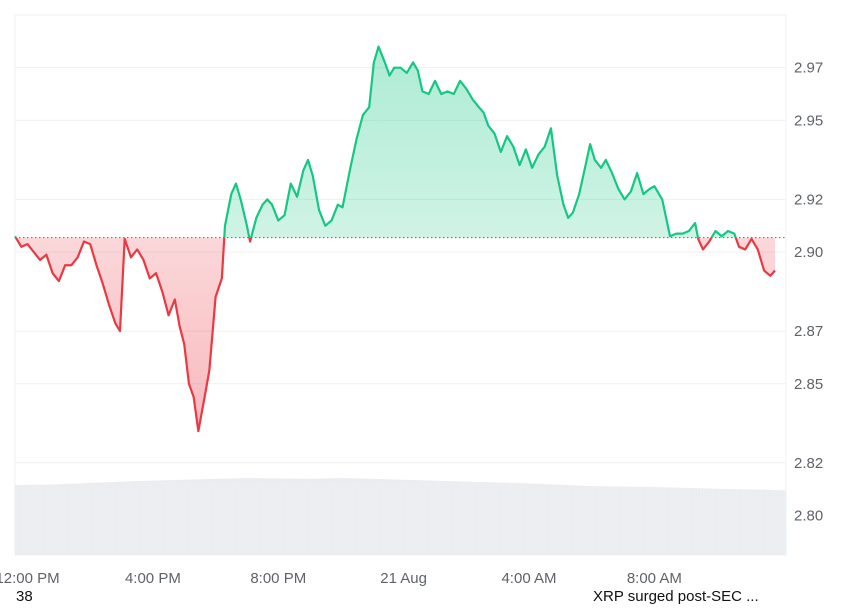 Image resolution: width=850 pixels, height=613 pixels. I want to click on volume-area, so click(400, 516).